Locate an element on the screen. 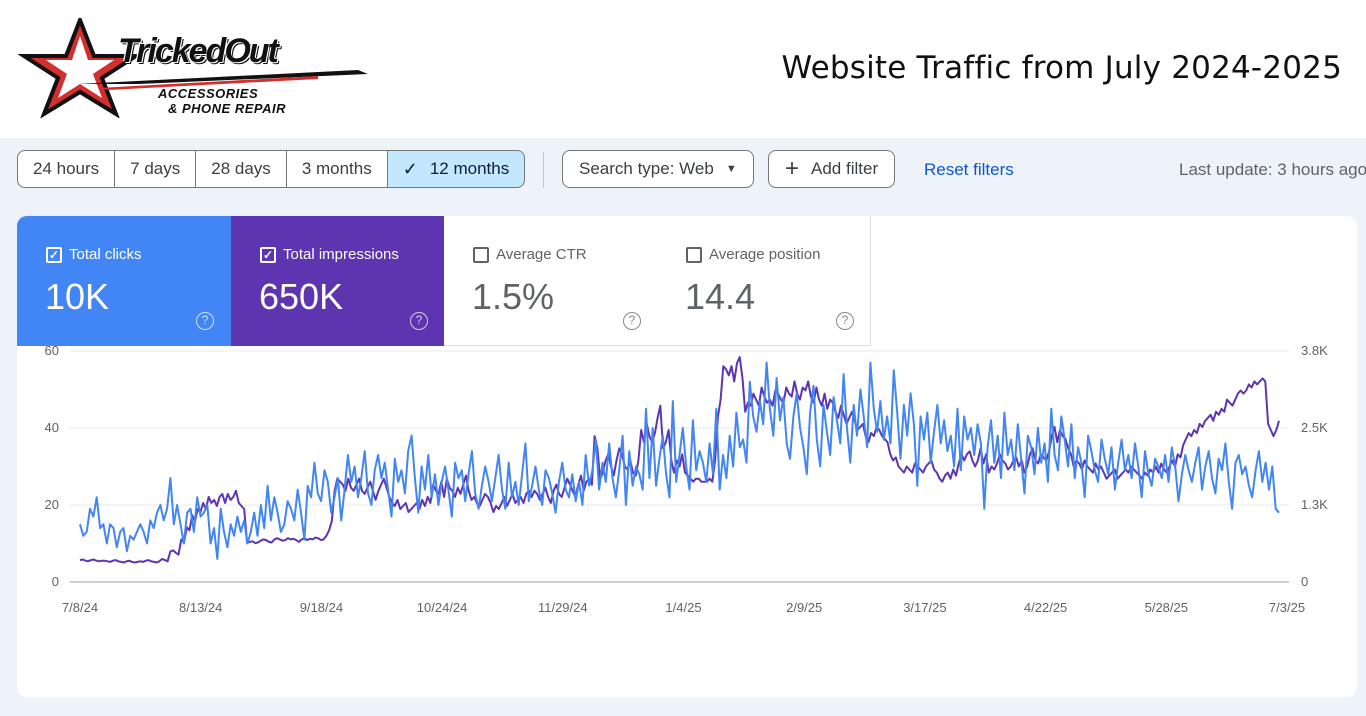 Image resolution: width=1366 pixels, height=716 pixels. y-left-tick-label: 40 is located at coordinates (52, 427).